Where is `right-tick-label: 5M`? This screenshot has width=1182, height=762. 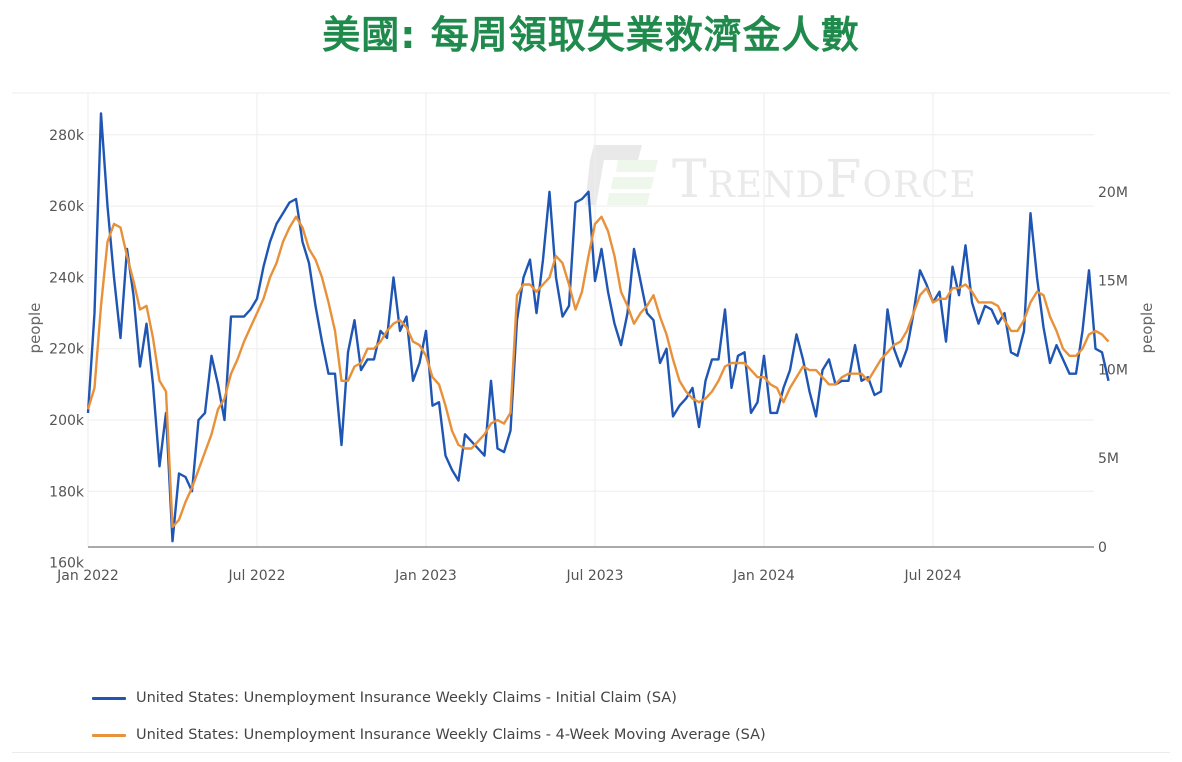
right-tick-label: 5M is located at coordinates (1108, 459).